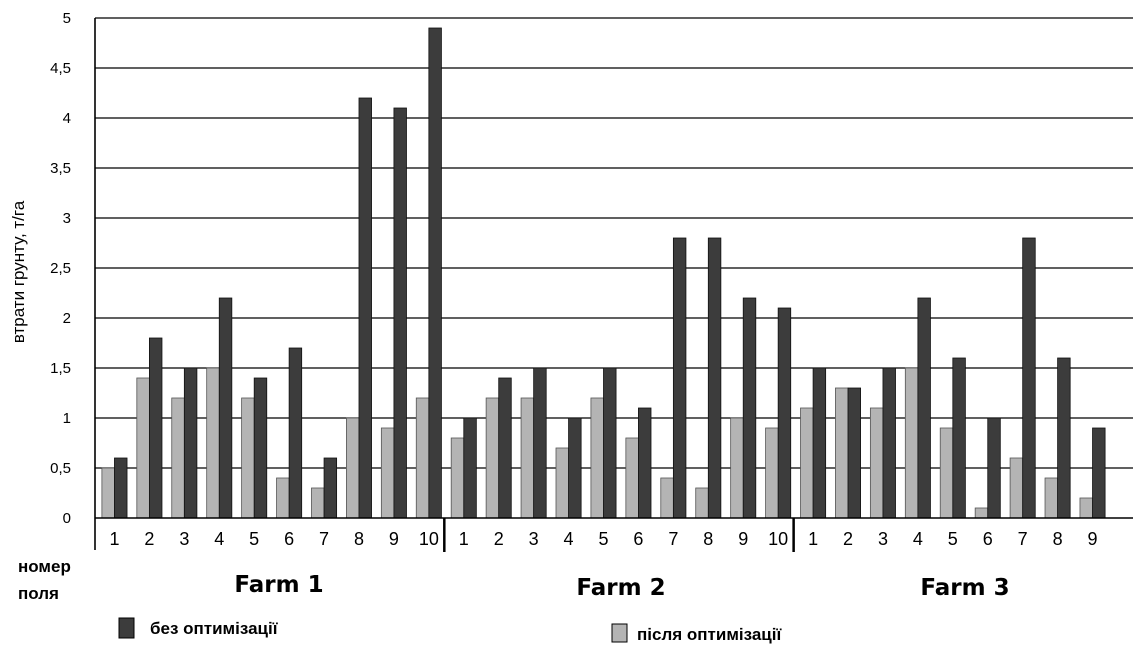  I want to click on y-tick-label: 2,5, so click(60, 268).